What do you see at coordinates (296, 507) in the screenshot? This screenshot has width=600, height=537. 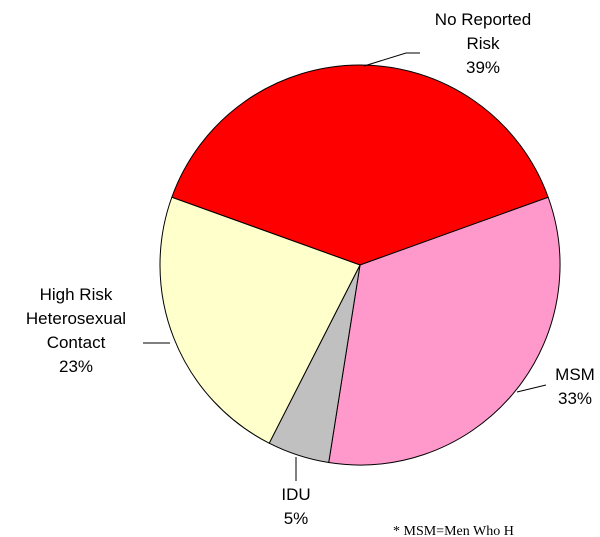 I see `slice-label: IDU 5%` at bounding box center [296, 507].